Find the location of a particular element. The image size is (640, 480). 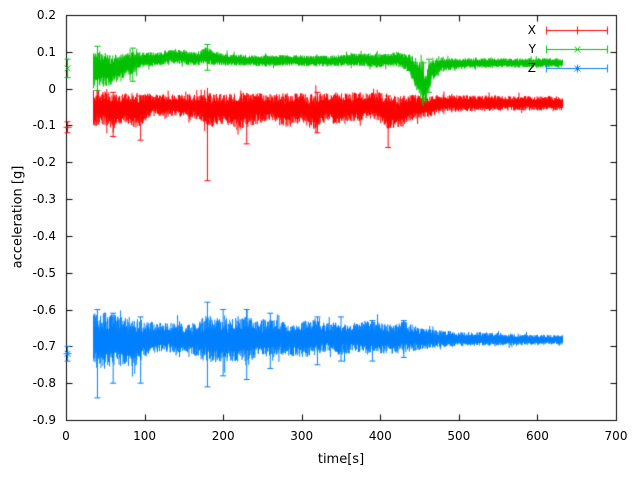

y-tick-label: -0.7 is located at coordinates (44, 346).